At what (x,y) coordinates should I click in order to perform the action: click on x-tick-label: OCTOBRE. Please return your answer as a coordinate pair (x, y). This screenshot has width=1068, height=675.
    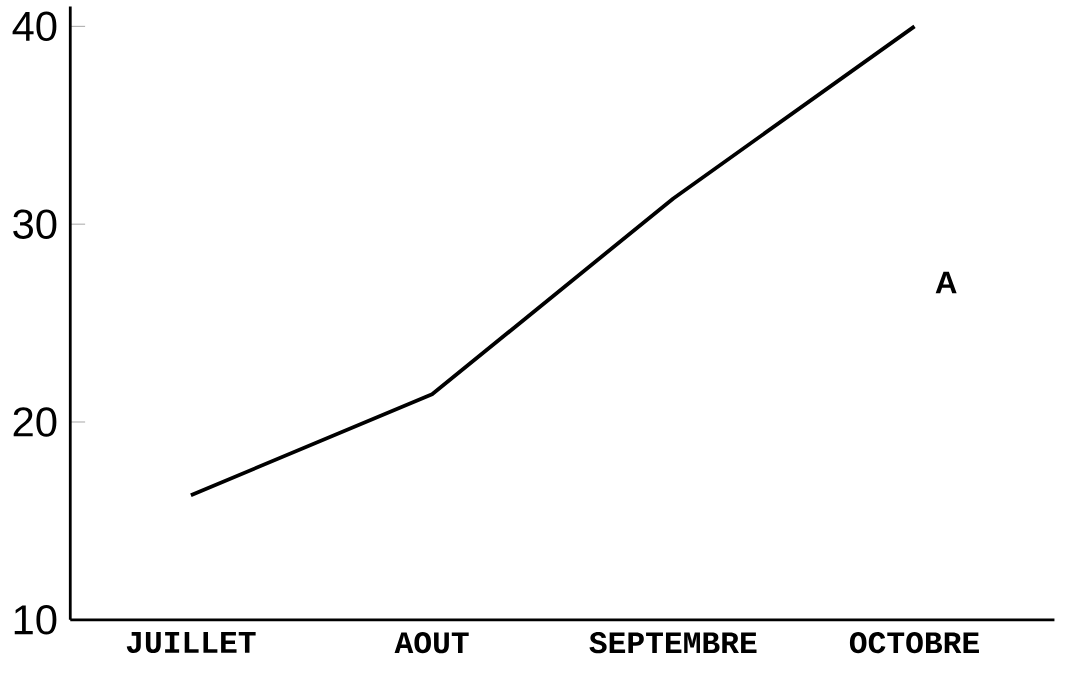
    Looking at the image, I should click on (914, 643).